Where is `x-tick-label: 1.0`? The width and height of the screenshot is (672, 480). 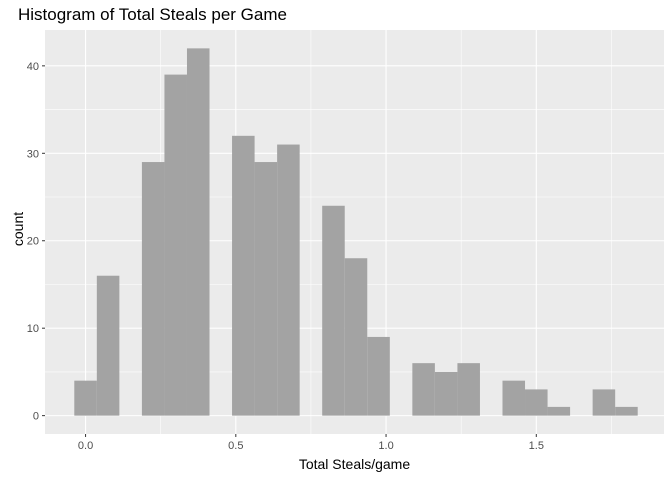 x-tick-label: 1.0 is located at coordinates (385, 446).